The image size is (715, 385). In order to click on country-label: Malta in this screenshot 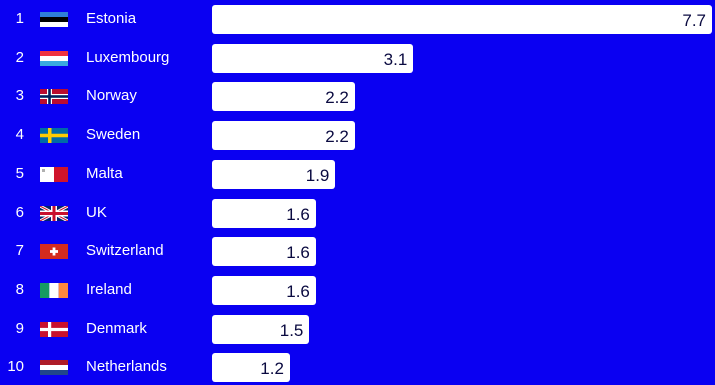, I will do `click(104, 173)`.